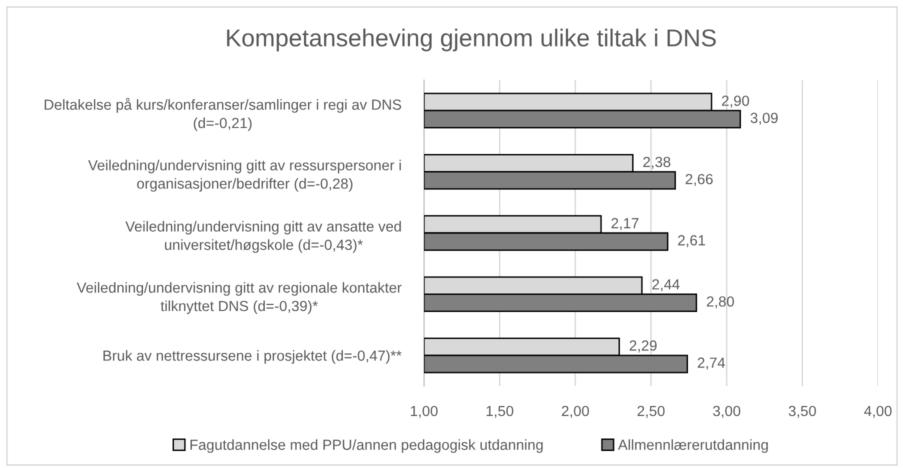 The height and width of the screenshot is (468, 903). What do you see at coordinates (656, 162) in the screenshot?
I see `data-label: 2,38` at bounding box center [656, 162].